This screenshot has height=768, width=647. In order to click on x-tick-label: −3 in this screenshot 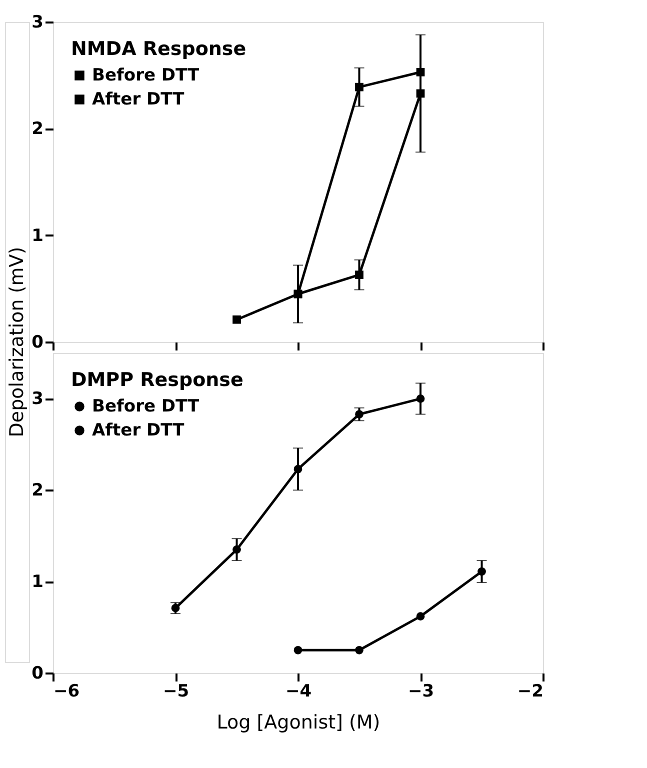, I will do `click(421, 692)`.